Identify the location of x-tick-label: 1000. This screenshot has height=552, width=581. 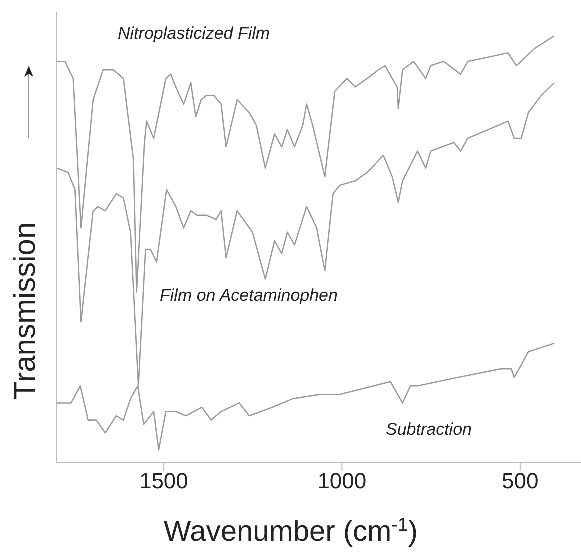
(342, 481).